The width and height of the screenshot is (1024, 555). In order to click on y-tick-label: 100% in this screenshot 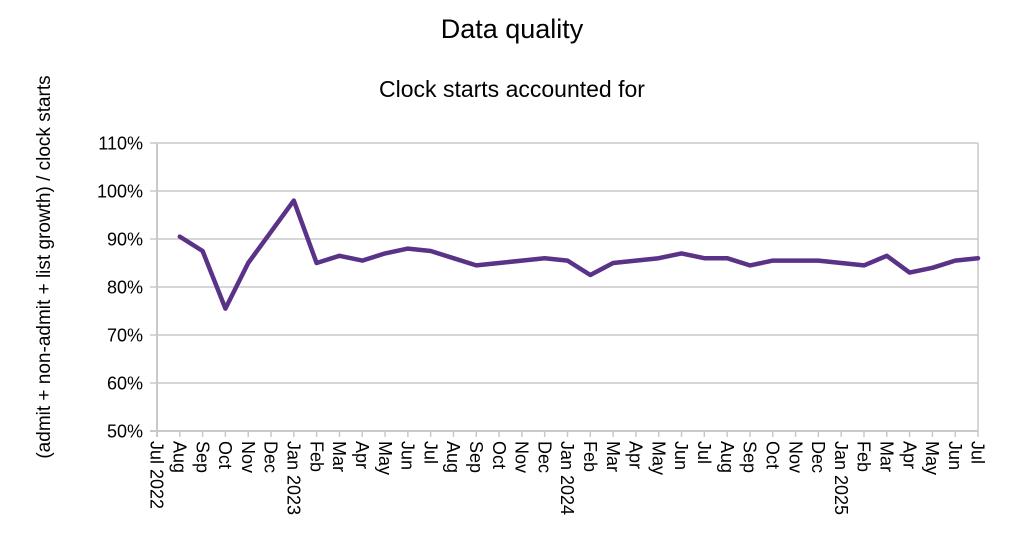, I will do `click(120, 191)`.